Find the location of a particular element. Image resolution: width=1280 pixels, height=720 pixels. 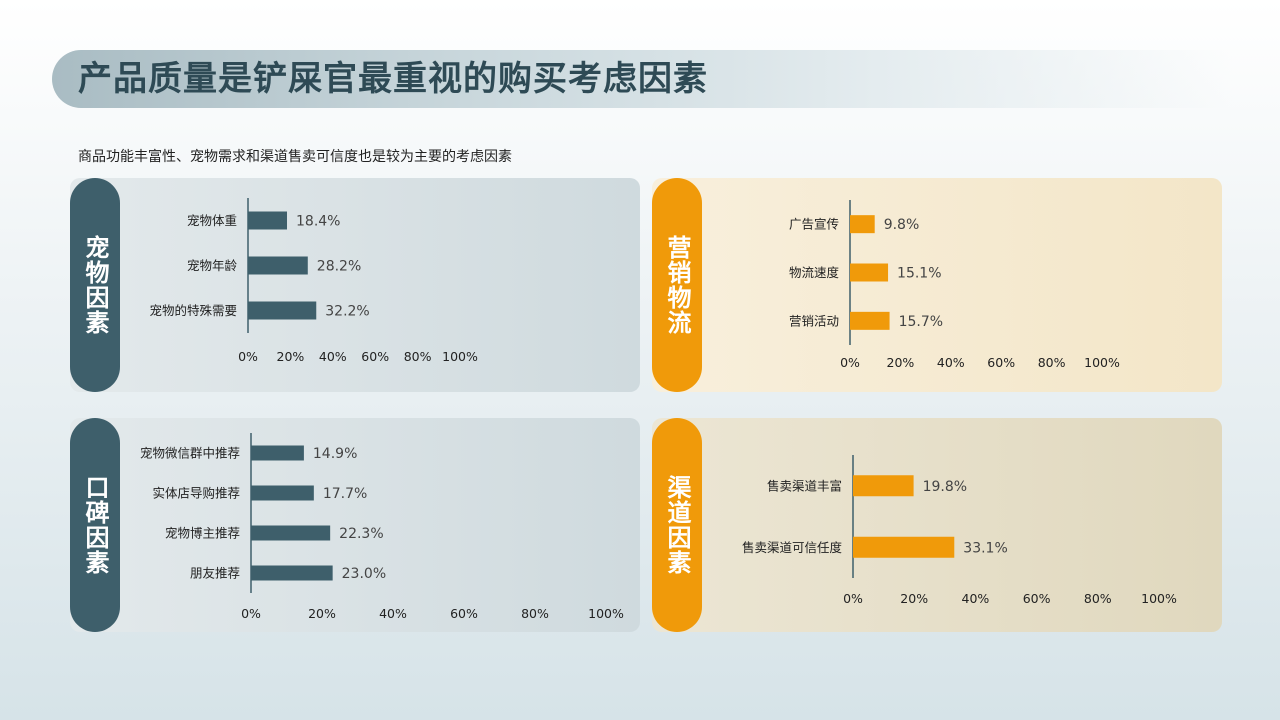

value-label: 18.4% is located at coordinates (318, 222).